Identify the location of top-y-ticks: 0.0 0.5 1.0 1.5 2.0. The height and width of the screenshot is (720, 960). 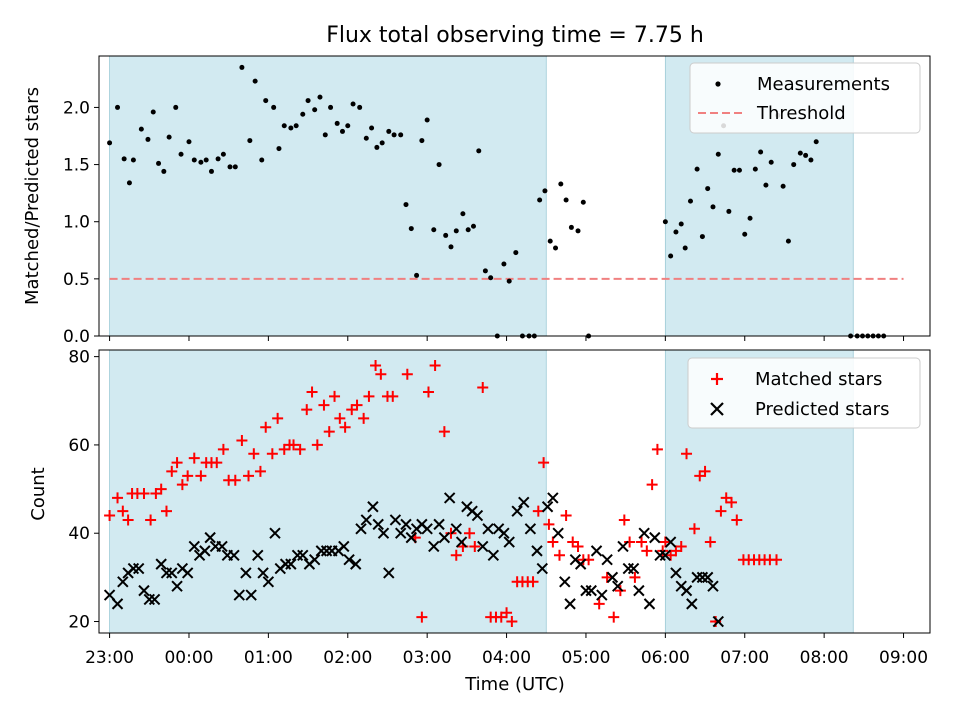
(81, 222).